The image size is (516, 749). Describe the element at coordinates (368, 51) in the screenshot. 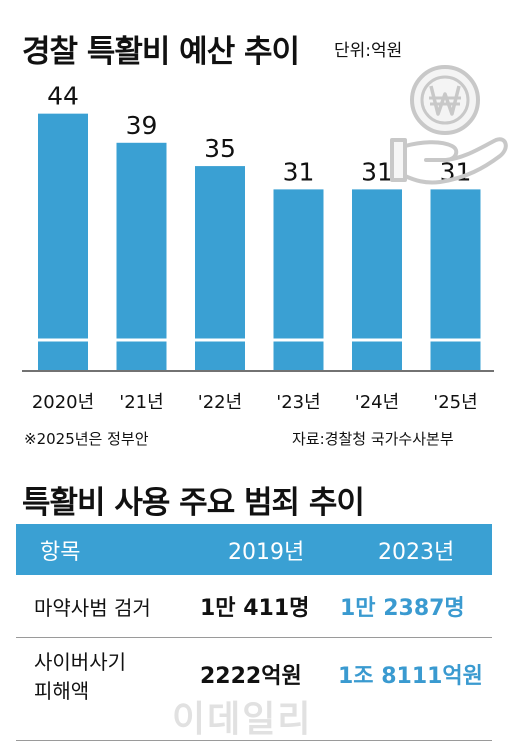

I see `unit-label: 단위:억원` at that location.